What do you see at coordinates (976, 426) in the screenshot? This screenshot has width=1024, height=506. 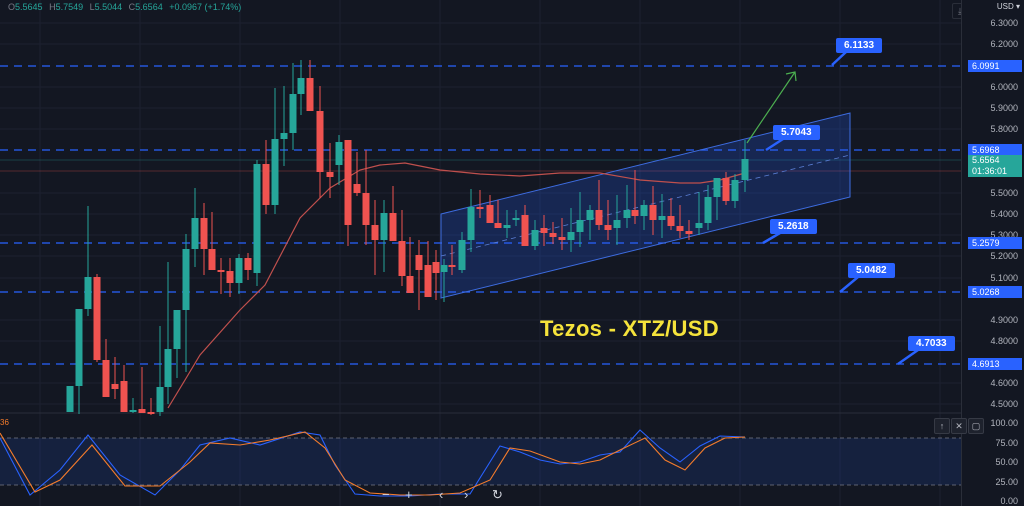 I see `maximize-icon: ▢` at bounding box center [976, 426].